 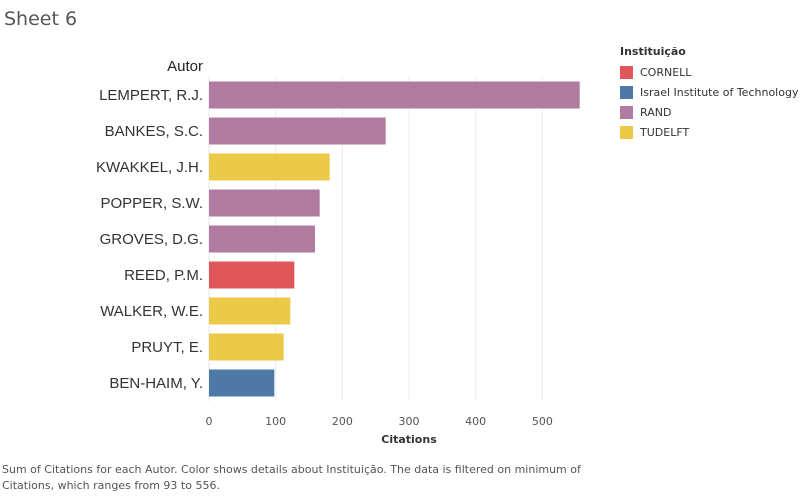 I want to click on legend-item: Israel Institute of Technology, so click(x=709, y=92).